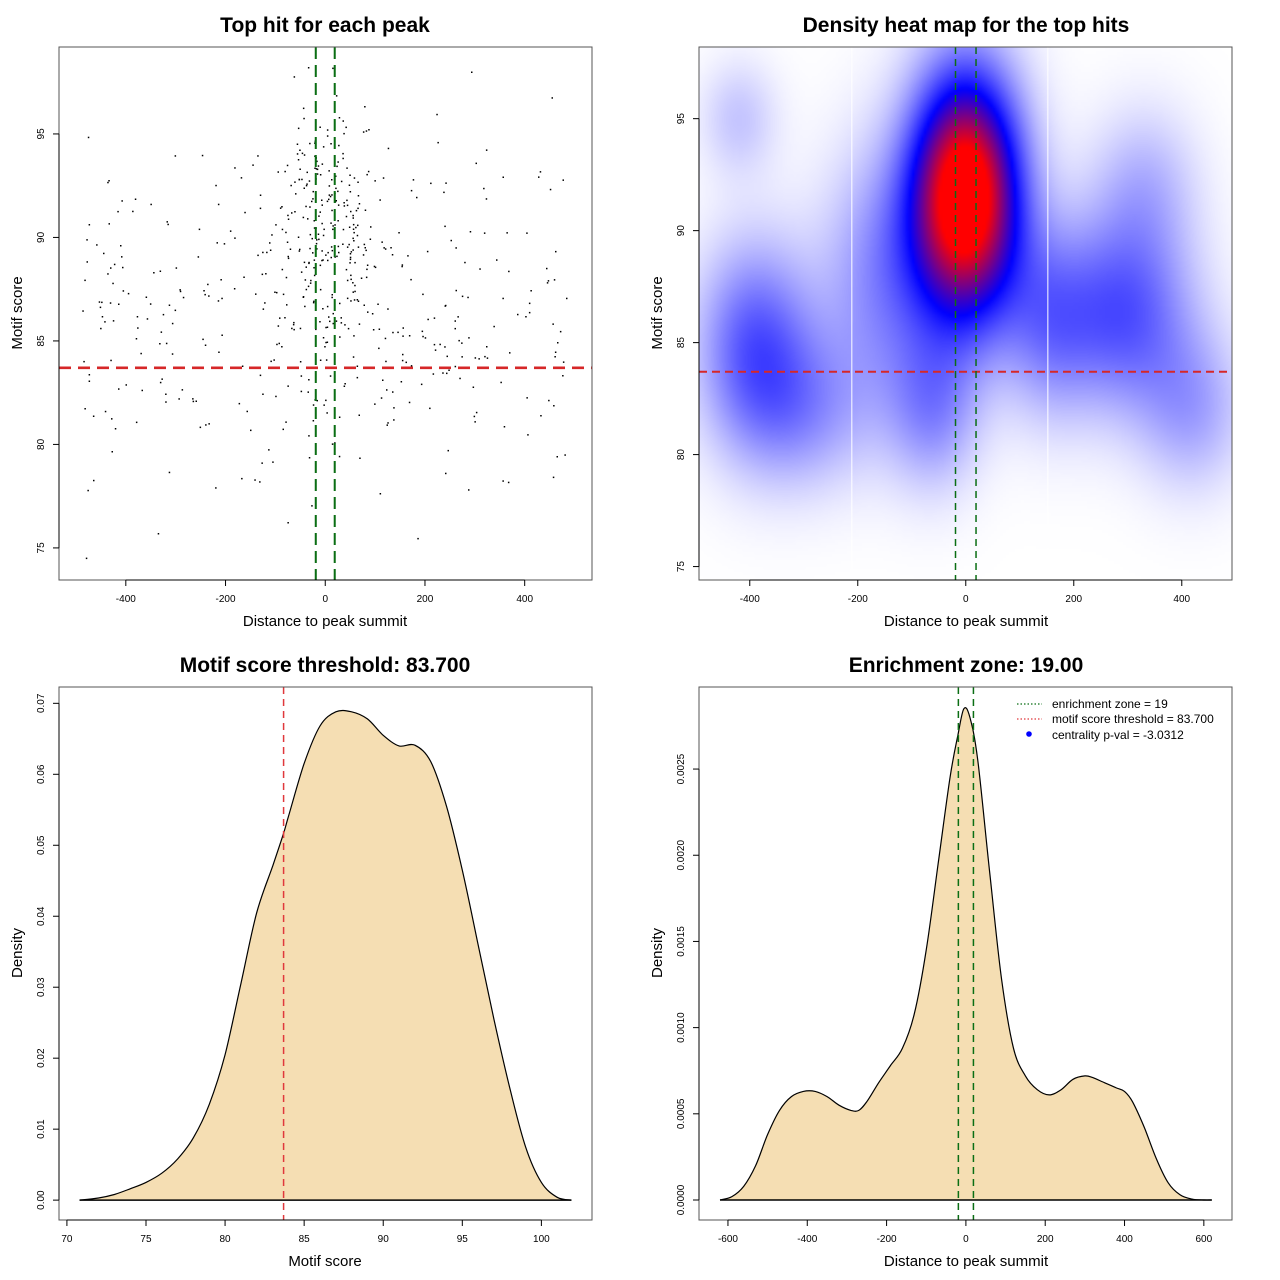  I want to click on x-tick-label: 400, so click(1124, 1239).